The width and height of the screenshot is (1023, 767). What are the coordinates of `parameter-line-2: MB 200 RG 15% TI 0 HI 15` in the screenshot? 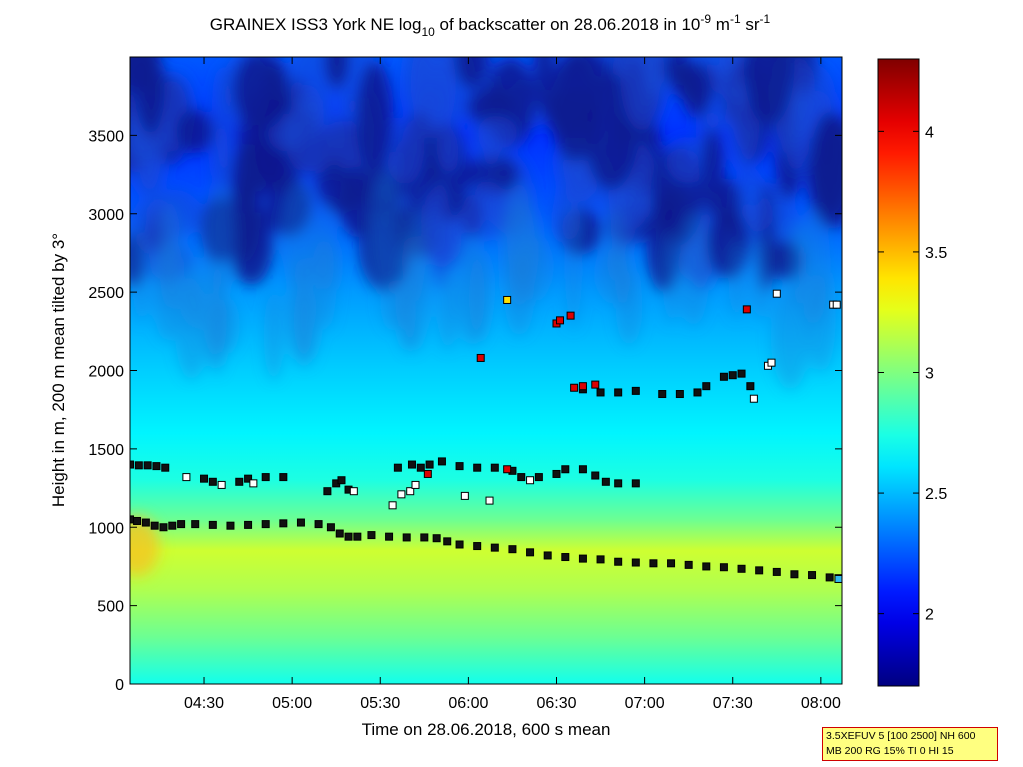 It's located at (890, 751).